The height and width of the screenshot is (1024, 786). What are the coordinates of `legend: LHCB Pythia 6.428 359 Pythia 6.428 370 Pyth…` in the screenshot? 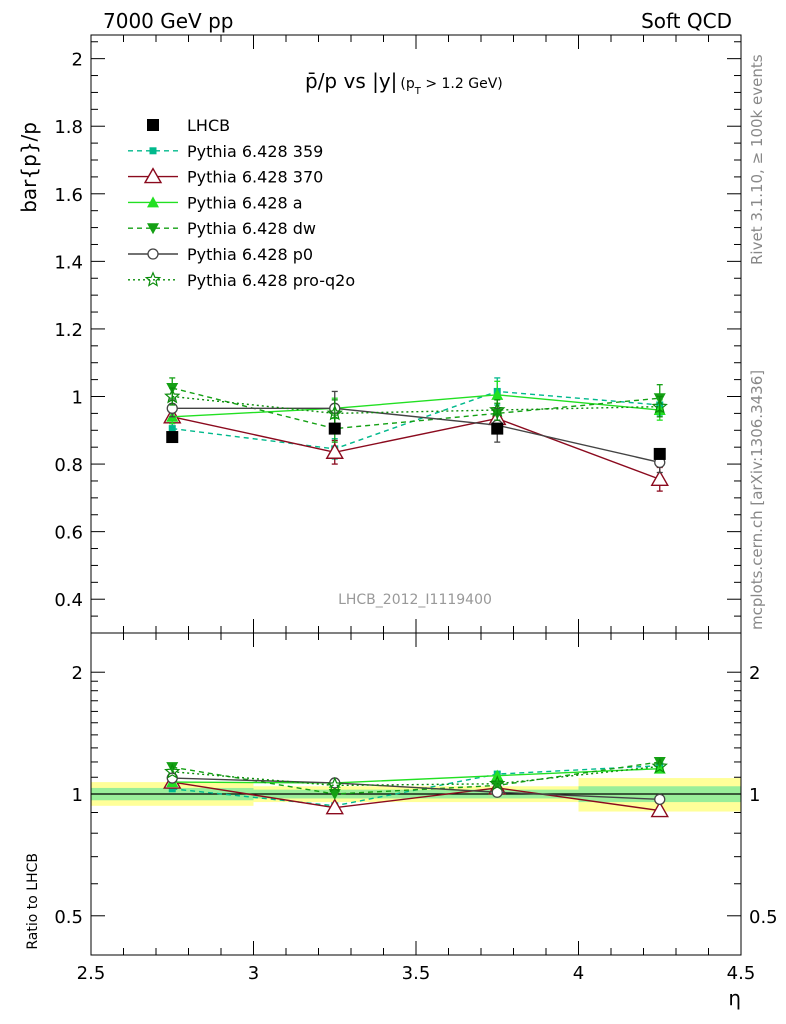 It's located at (241, 203).